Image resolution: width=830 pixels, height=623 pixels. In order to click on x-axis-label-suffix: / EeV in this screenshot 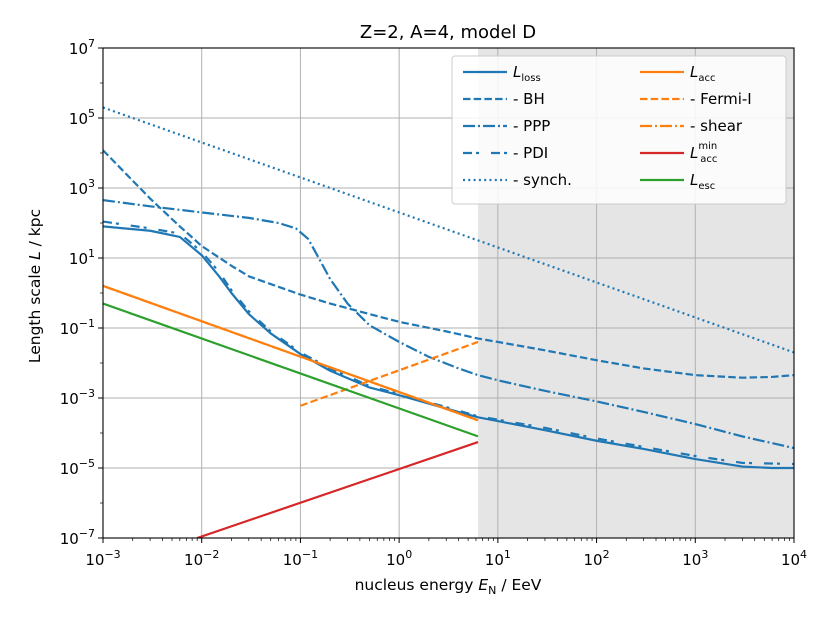, I will do `click(518, 585)`.